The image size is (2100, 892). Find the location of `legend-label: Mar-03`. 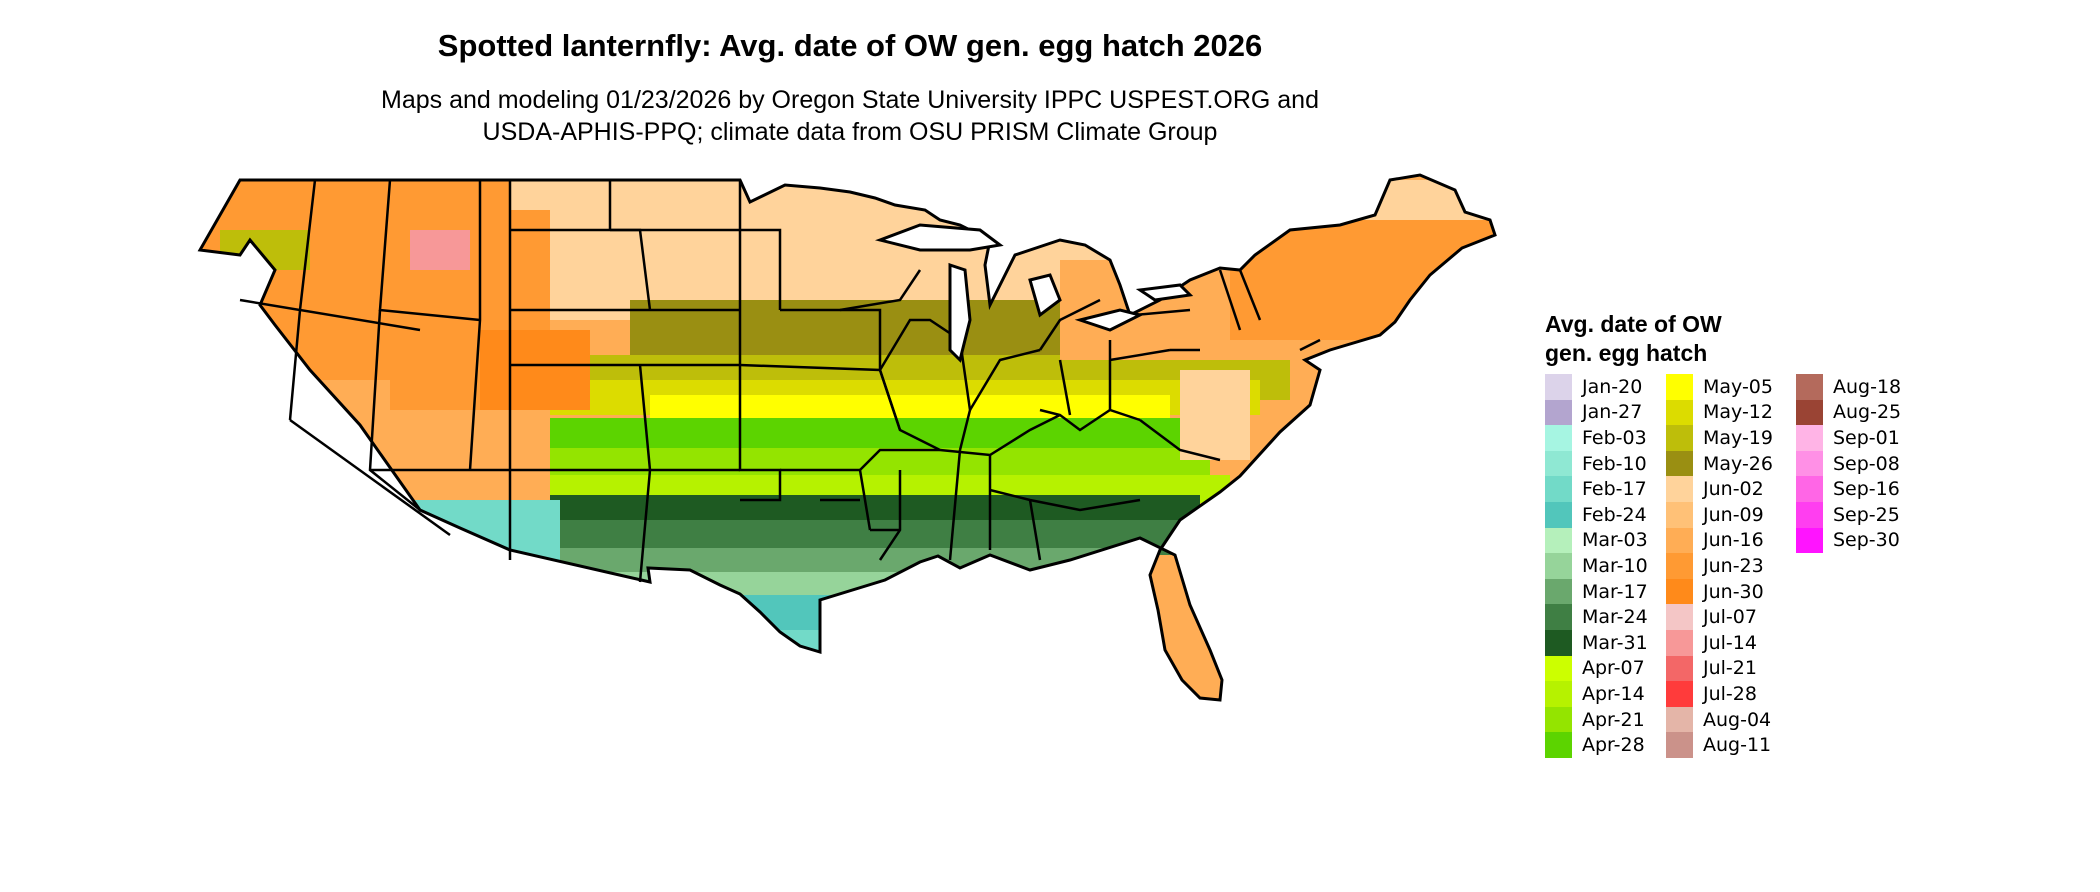

legend-label: Mar-03 is located at coordinates (1615, 540).